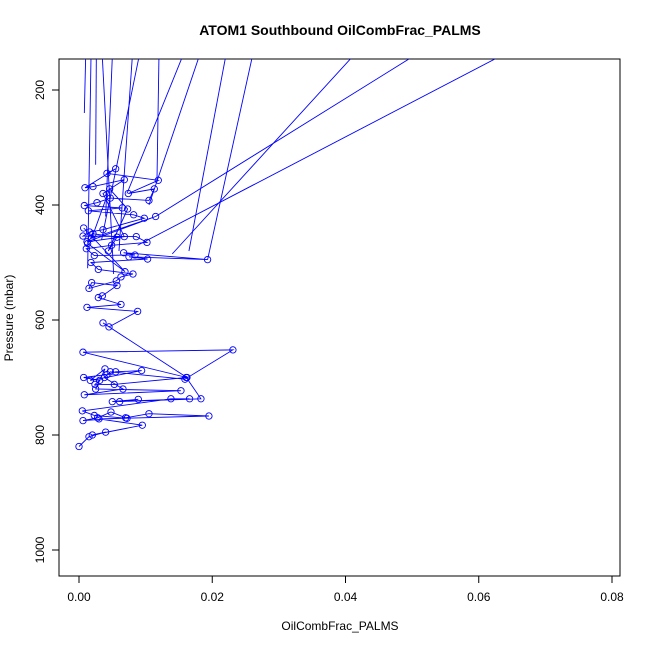 The height and width of the screenshot is (650, 650). I want to click on y-tick-label: 1000, so click(40, 549).